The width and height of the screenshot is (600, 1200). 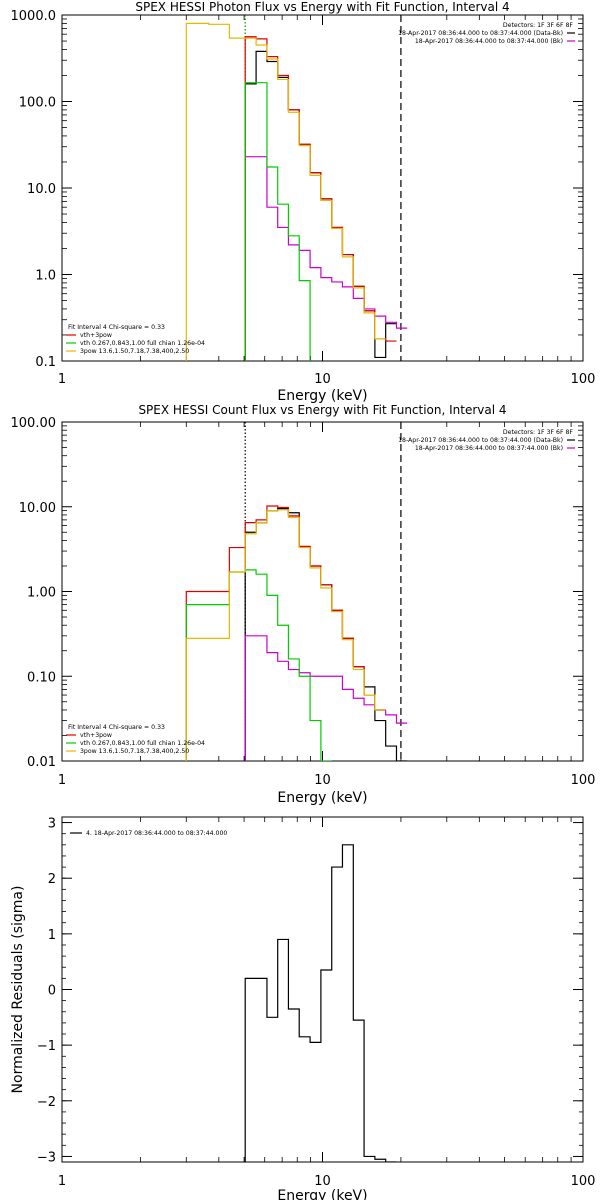 I want to click on y-tick-label: 0.01, so click(x=41, y=762).